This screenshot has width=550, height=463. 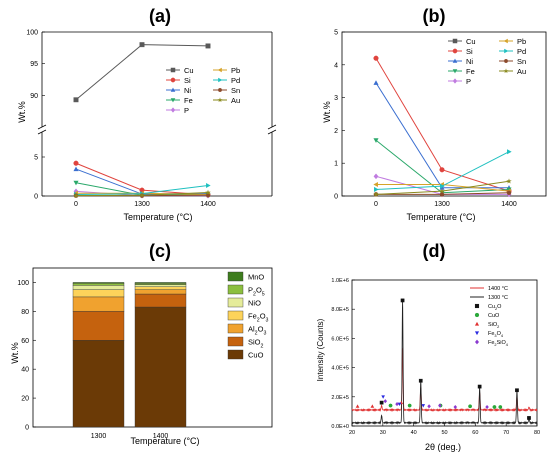 I want to click on xrd-pattern-1400-c, so click(x=444, y=379).